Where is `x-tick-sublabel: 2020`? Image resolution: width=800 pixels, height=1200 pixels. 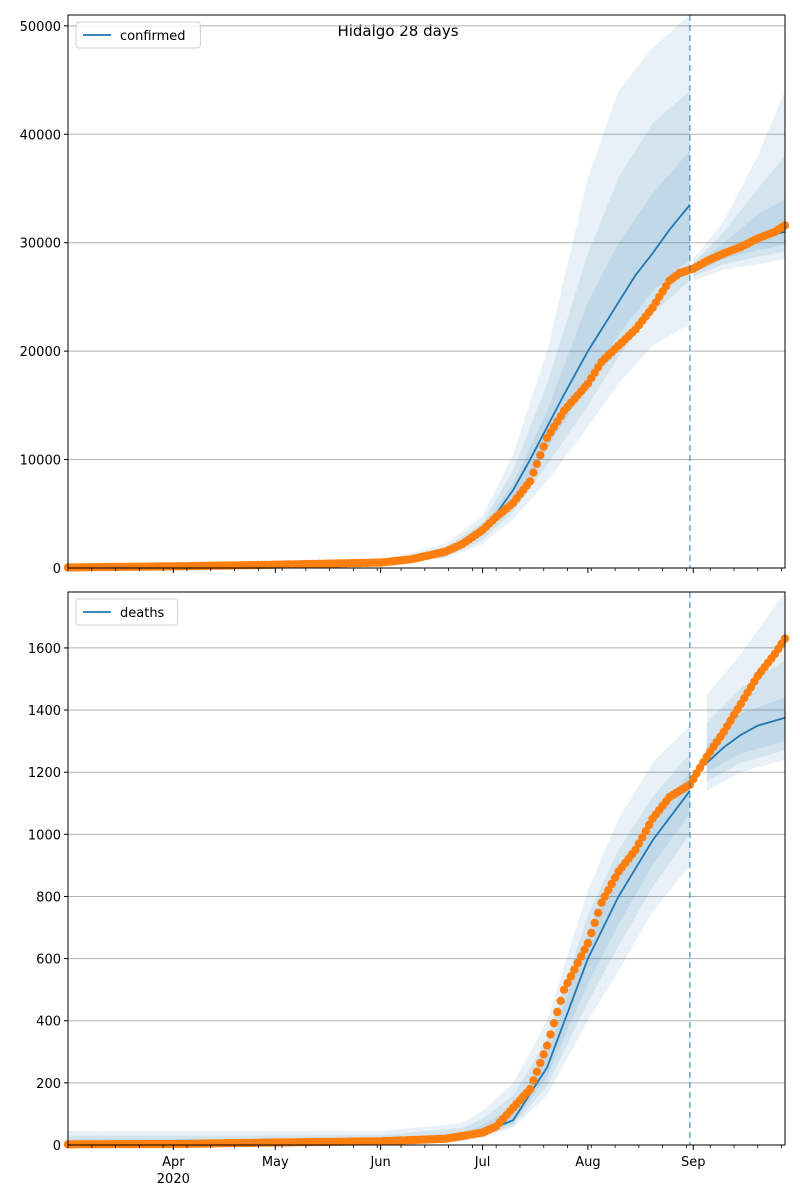 x-tick-sublabel: 2020 is located at coordinates (173, 1179).